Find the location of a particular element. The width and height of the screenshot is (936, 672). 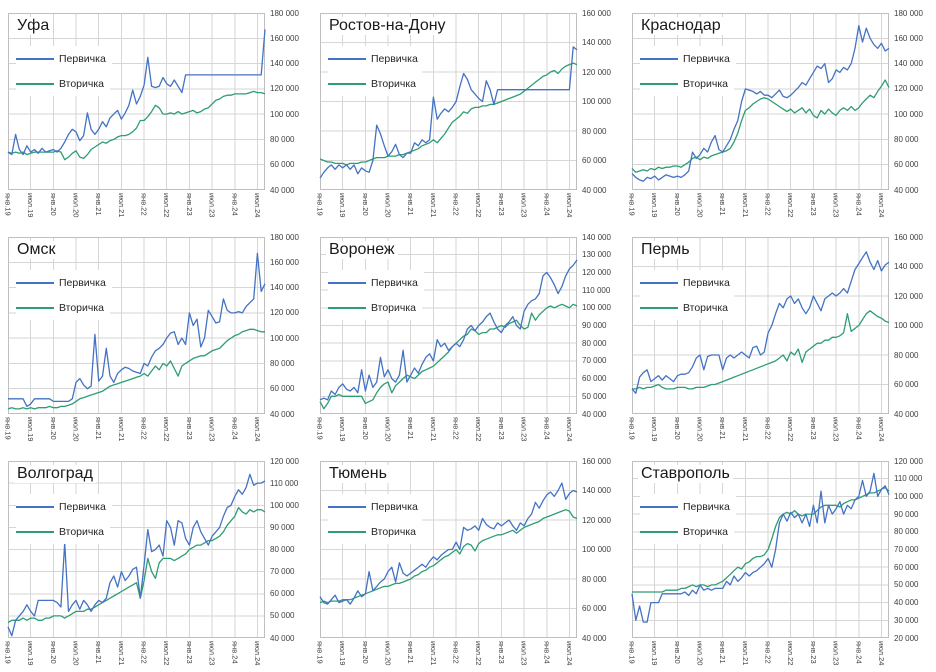

y-tick-label: 70 000 is located at coordinates (282, 572).